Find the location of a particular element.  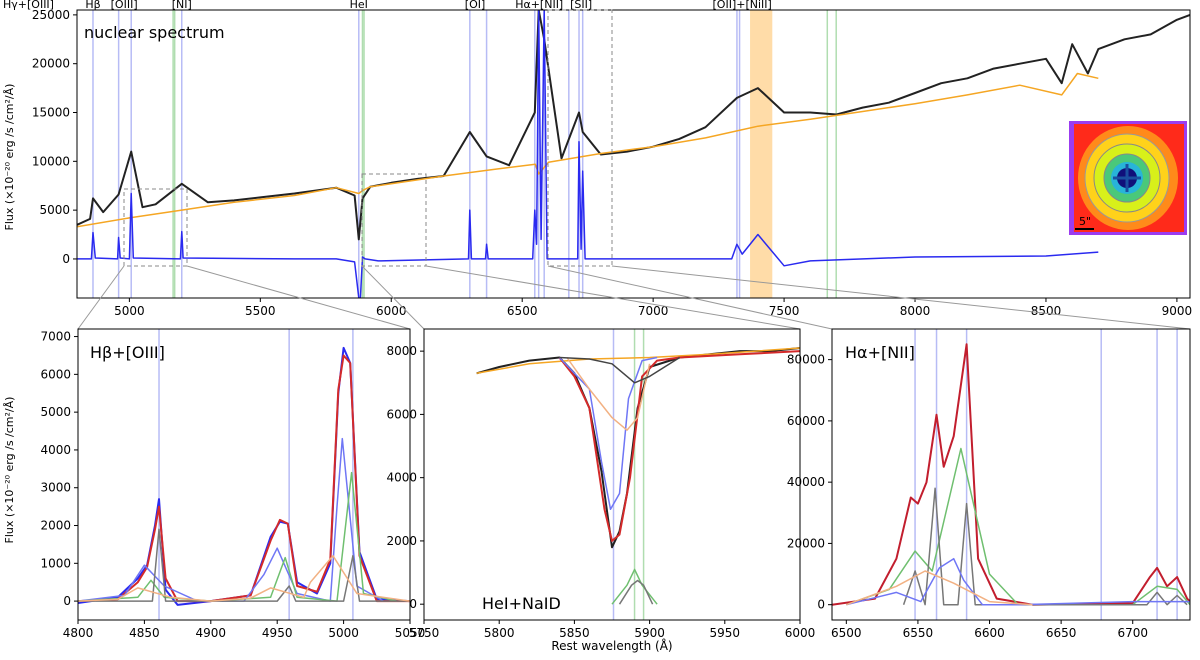

x-tick-label: 6700 is located at coordinates (1132, 633).